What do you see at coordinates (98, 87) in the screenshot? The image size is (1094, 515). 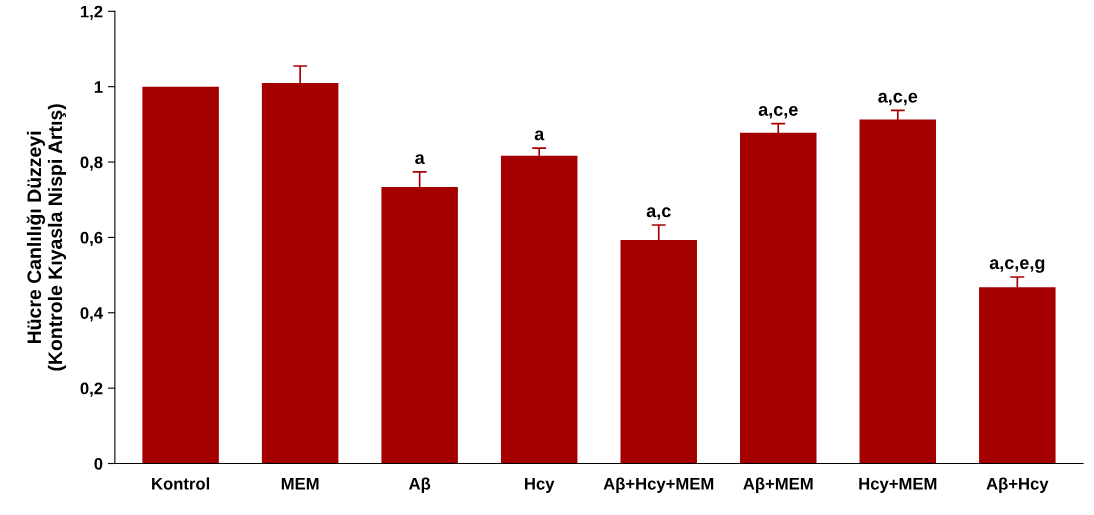 I see `y-tick-label: 1` at bounding box center [98, 87].